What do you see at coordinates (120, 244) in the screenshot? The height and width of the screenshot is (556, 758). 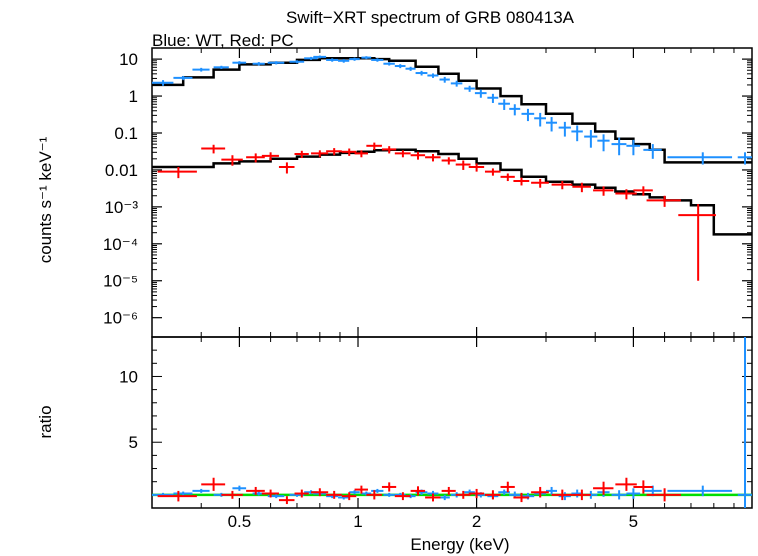 I see `y-tick-label: 10⁻⁴` at bounding box center [120, 244].